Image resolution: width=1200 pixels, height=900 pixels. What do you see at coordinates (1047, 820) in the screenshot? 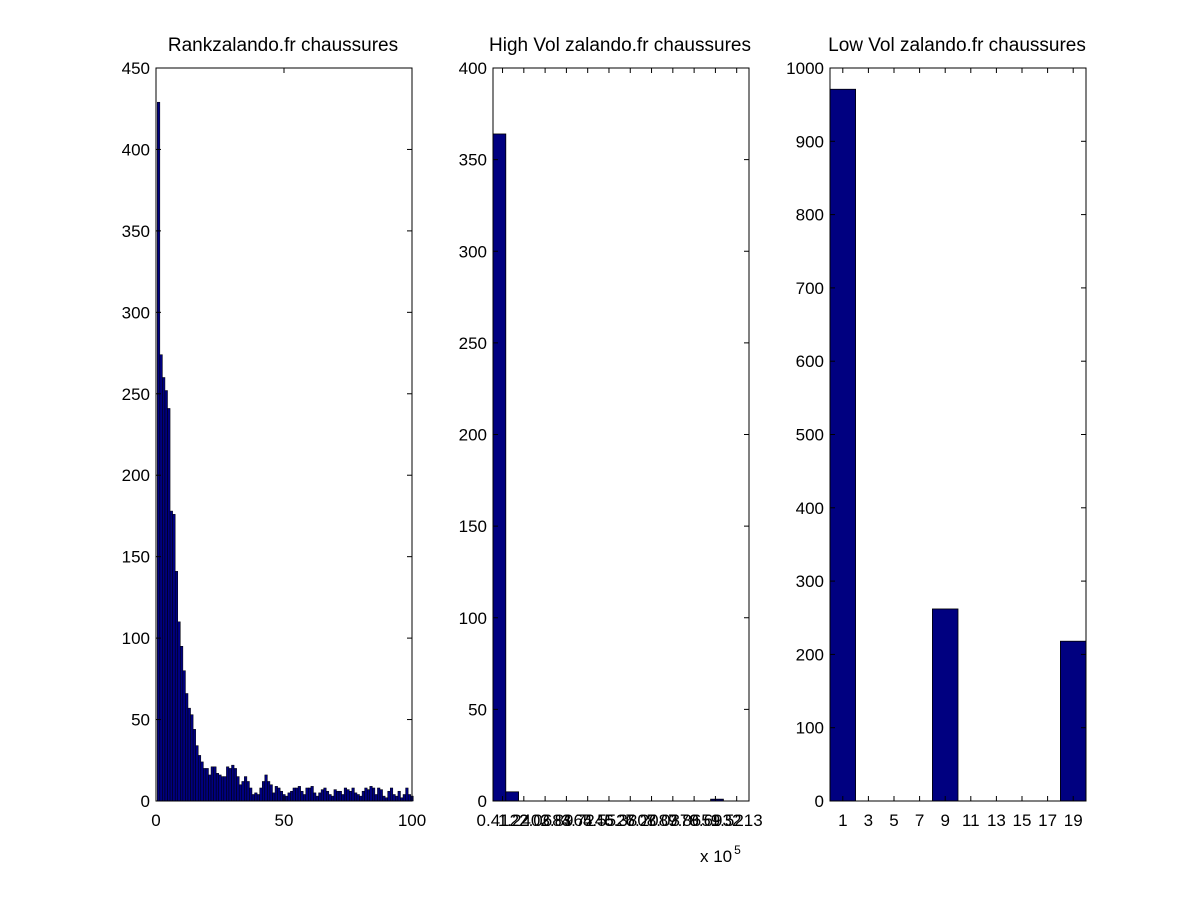
I see `low-vol-xtick-label: 17` at bounding box center [1047, 820].